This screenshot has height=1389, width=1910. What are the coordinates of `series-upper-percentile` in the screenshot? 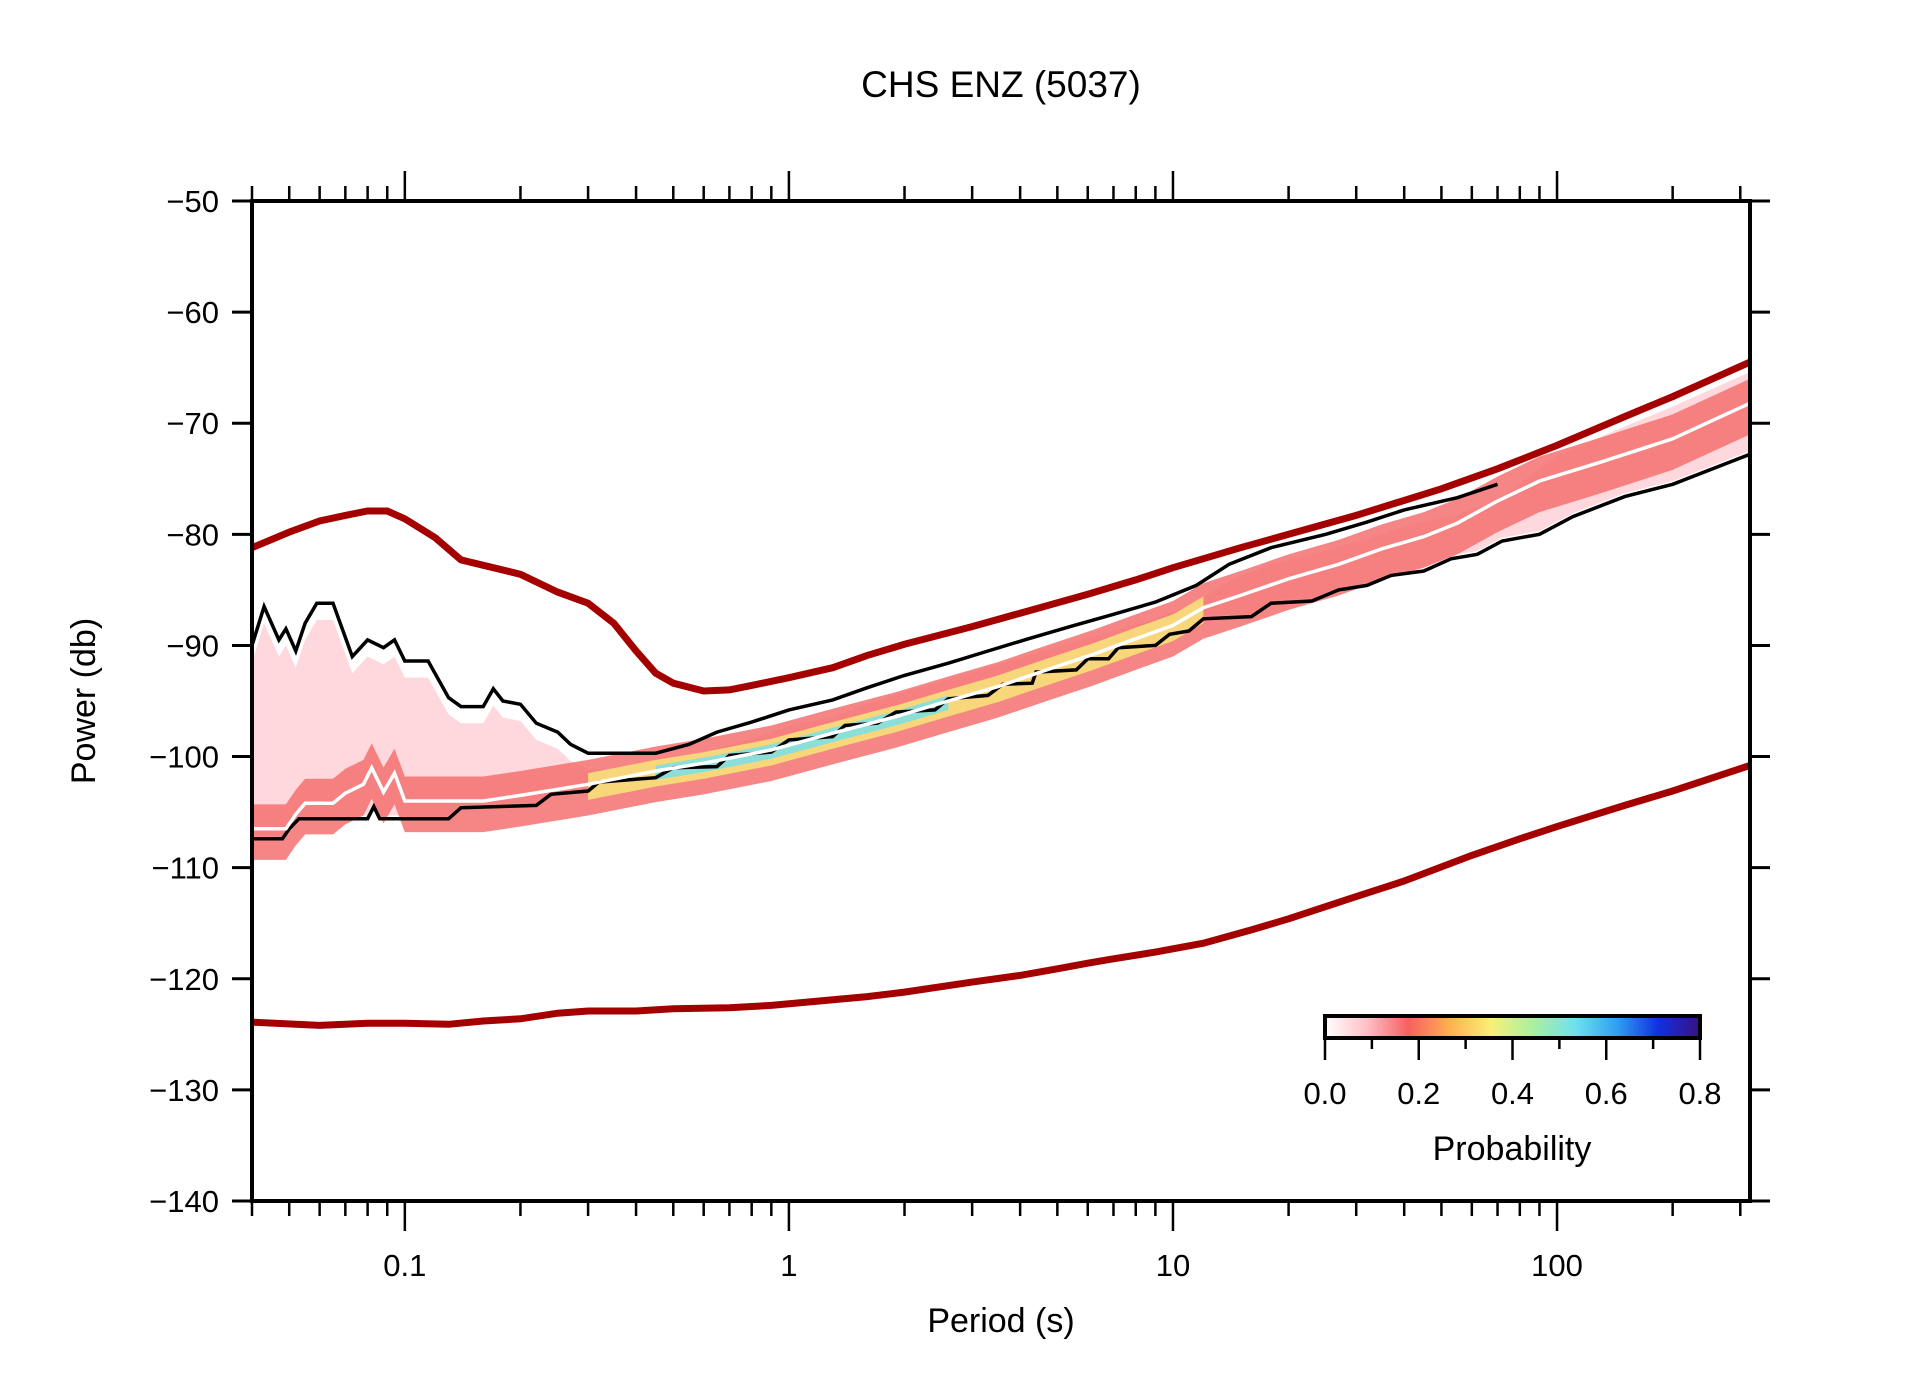 It's located at (875, 618).